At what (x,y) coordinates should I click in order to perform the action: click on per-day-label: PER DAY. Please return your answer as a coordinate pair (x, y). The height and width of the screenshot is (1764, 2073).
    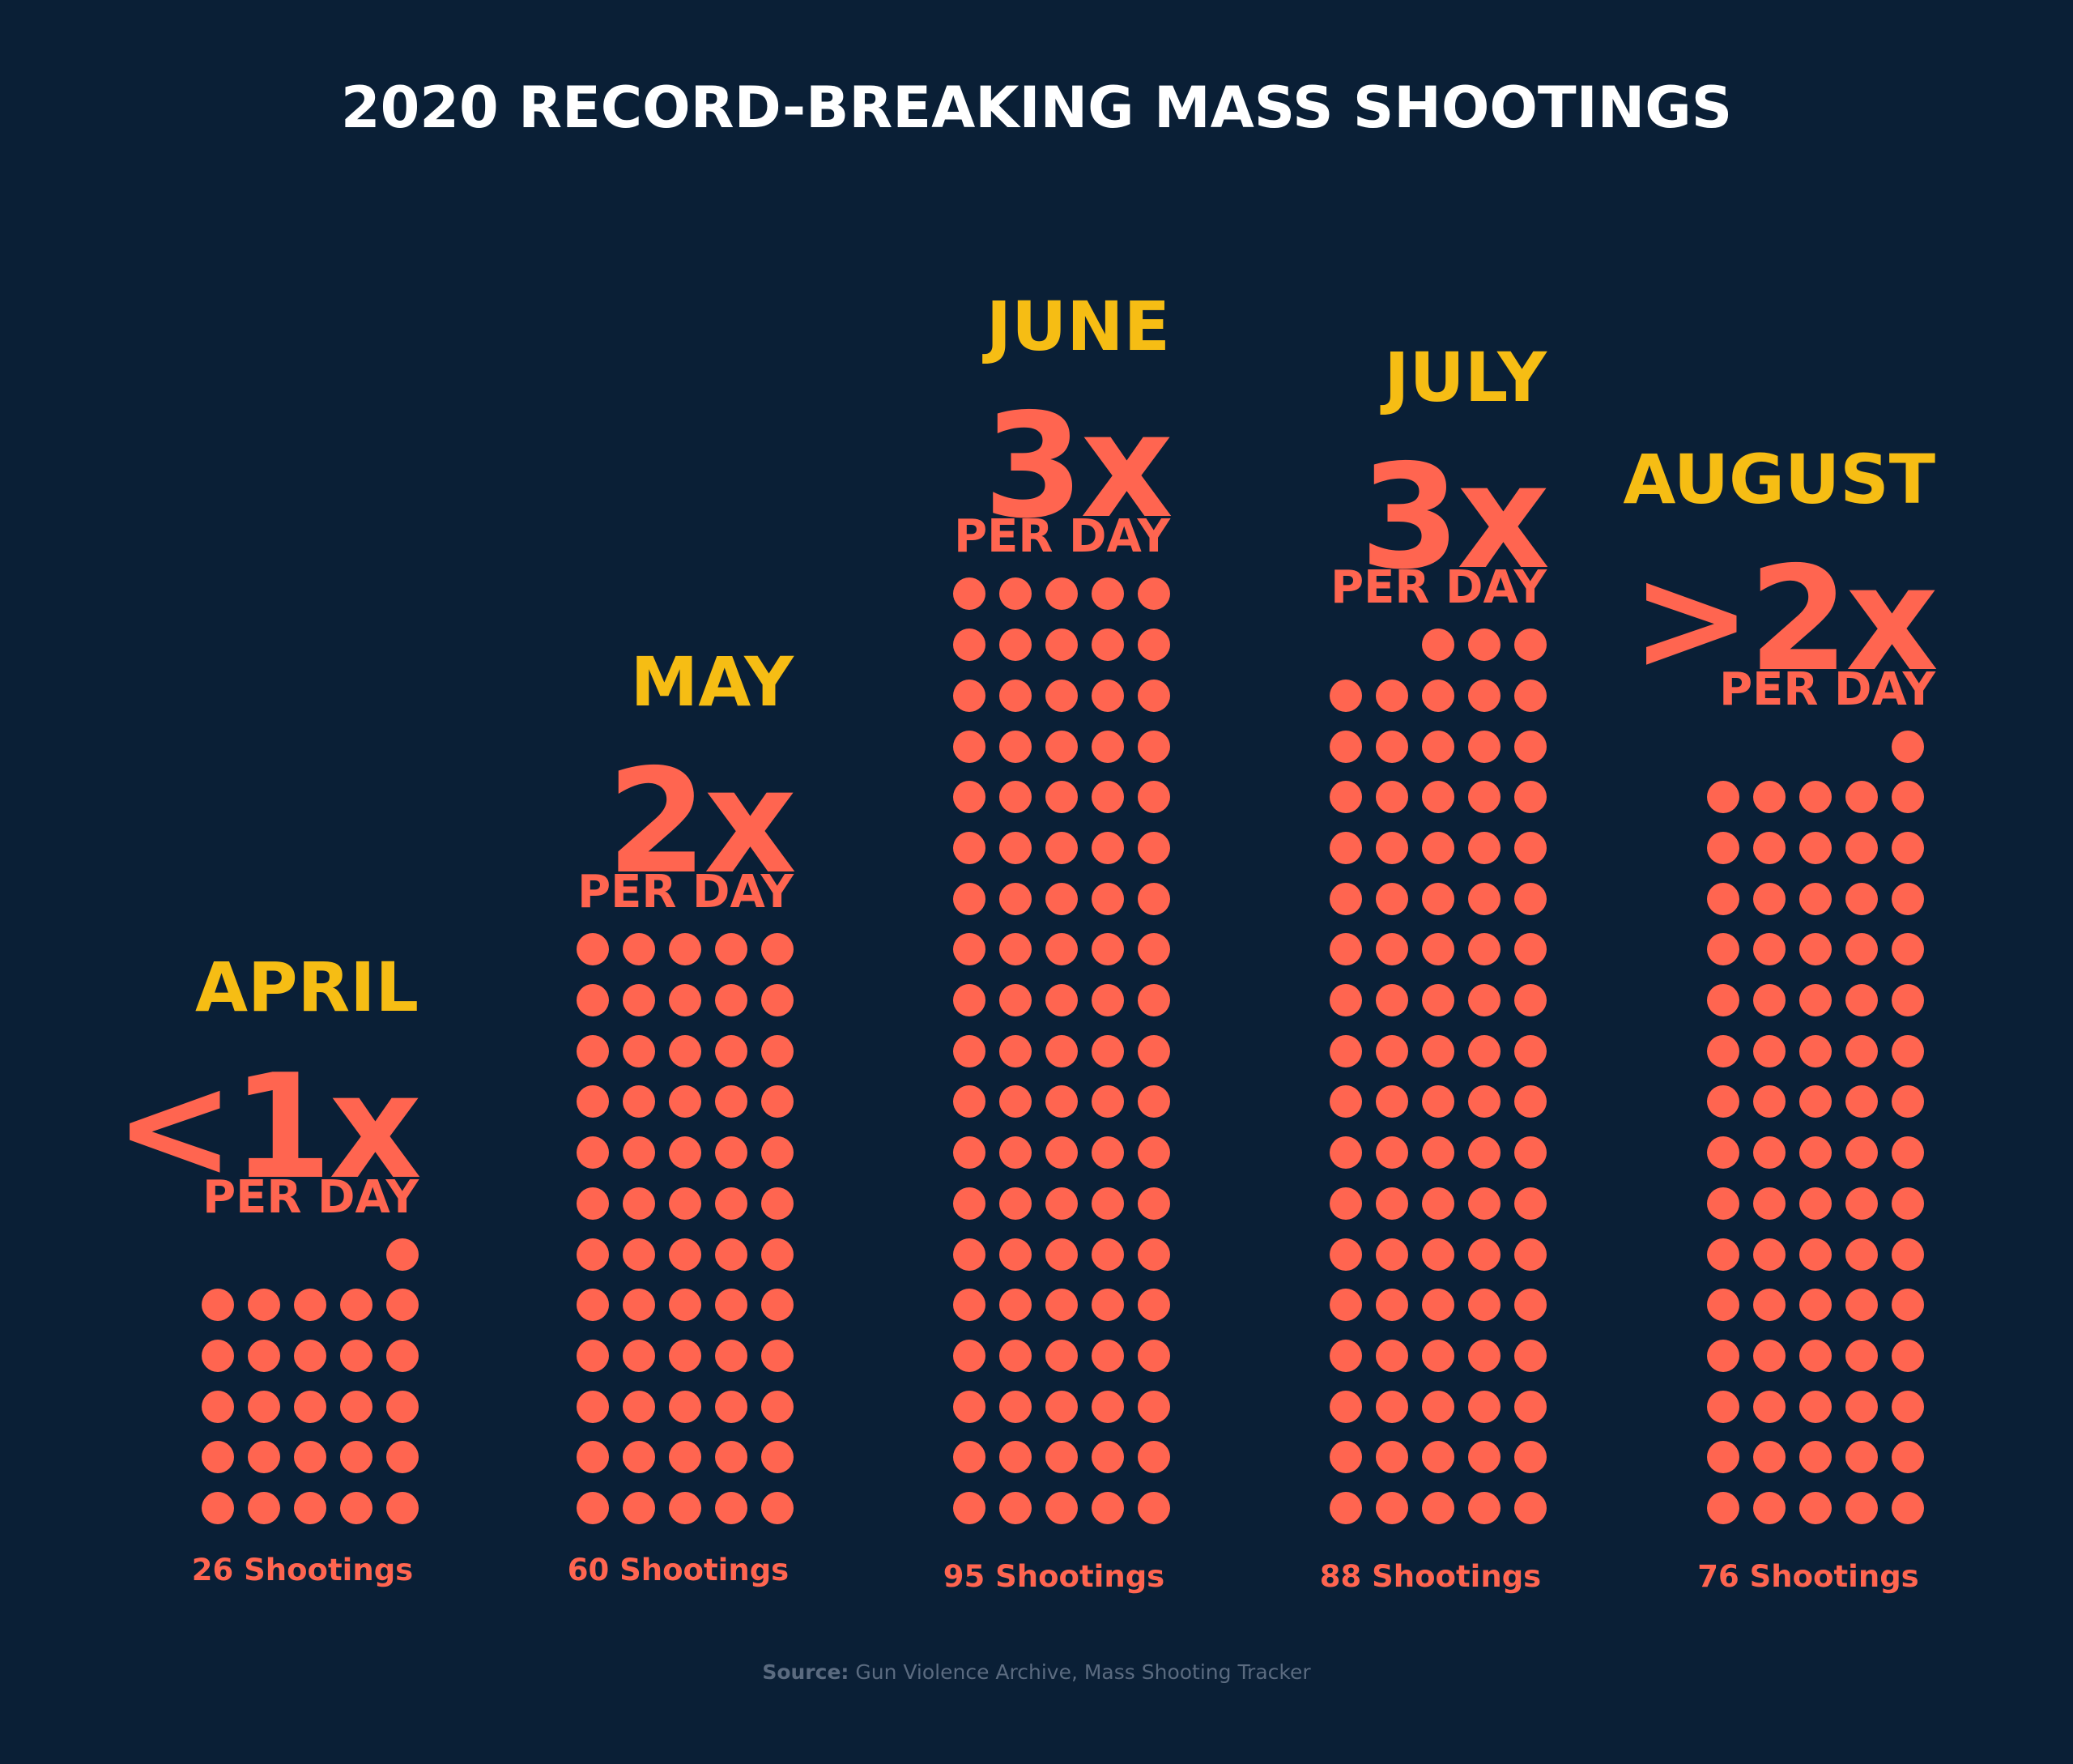
    Looking at the image, I should click on (310, 1197).